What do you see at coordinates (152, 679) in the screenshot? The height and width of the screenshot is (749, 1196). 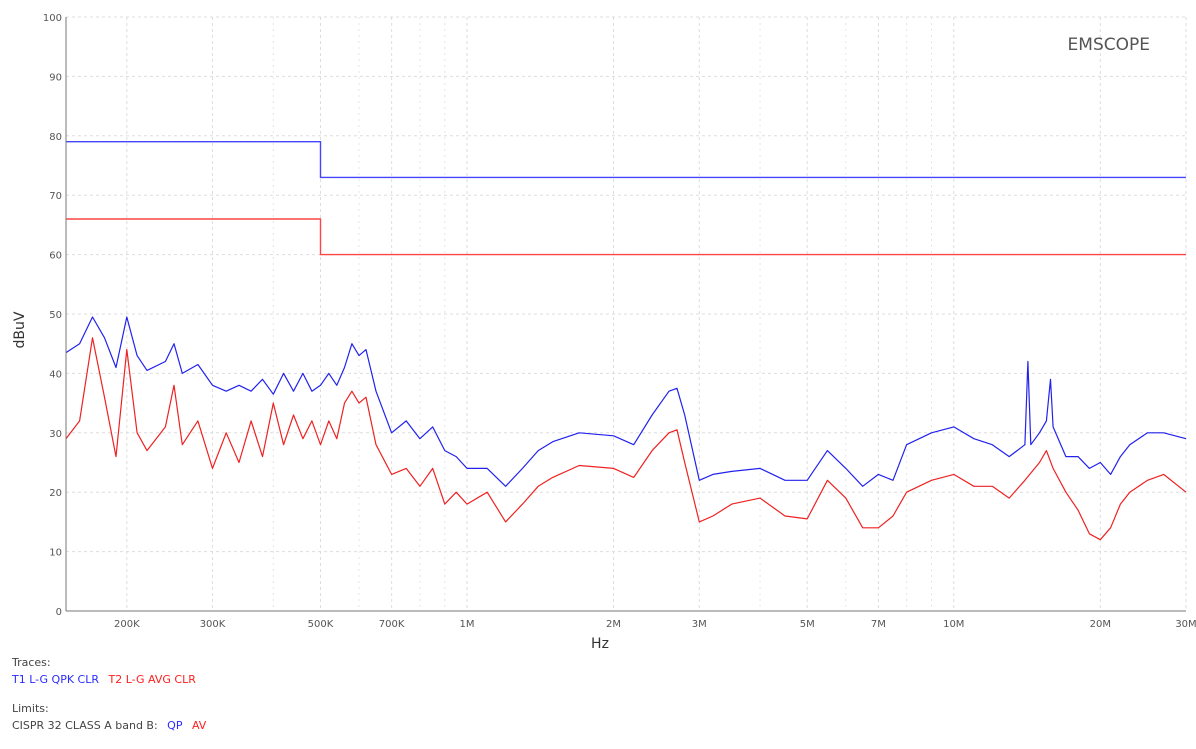 I see `legend-trace-avg: T2 L-G AVG CLR` at bounding box center [152, 679].